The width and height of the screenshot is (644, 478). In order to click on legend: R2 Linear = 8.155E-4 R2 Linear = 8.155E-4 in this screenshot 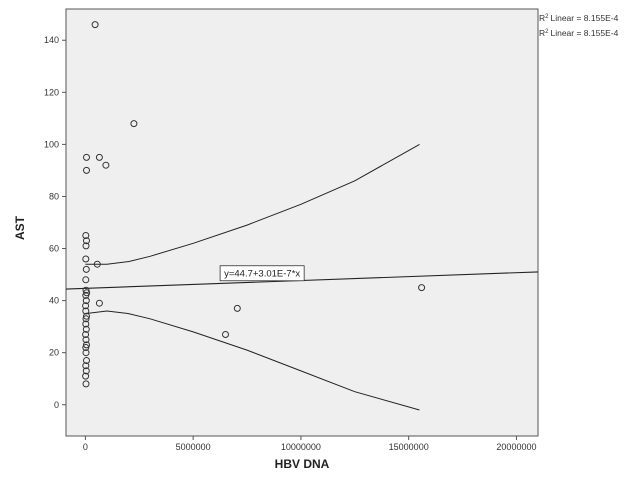, I will do `click(579, 25)`.